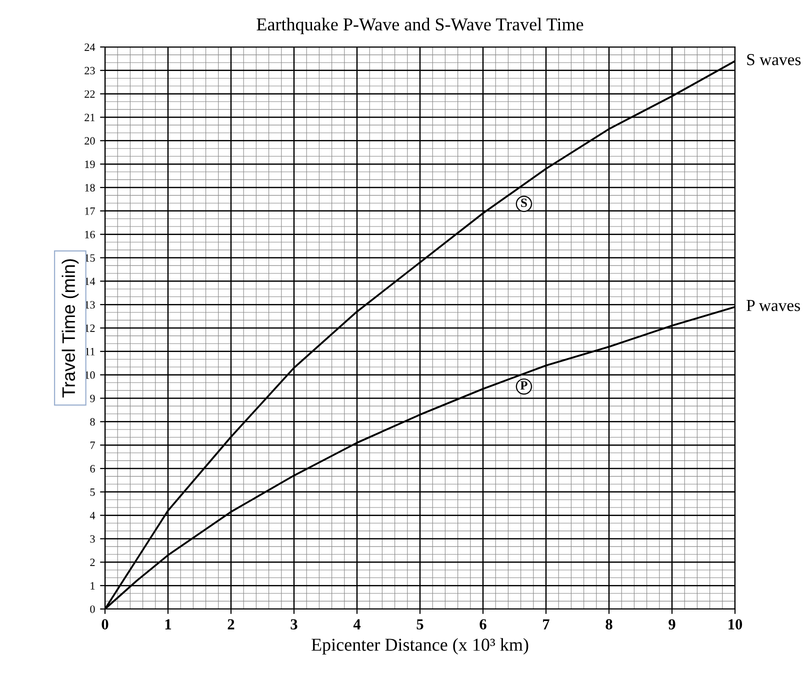  What do you see at coordinates (90, 282) in the screenshot?
I see `y-tick-label: 14` at bounding box center [90, 282].